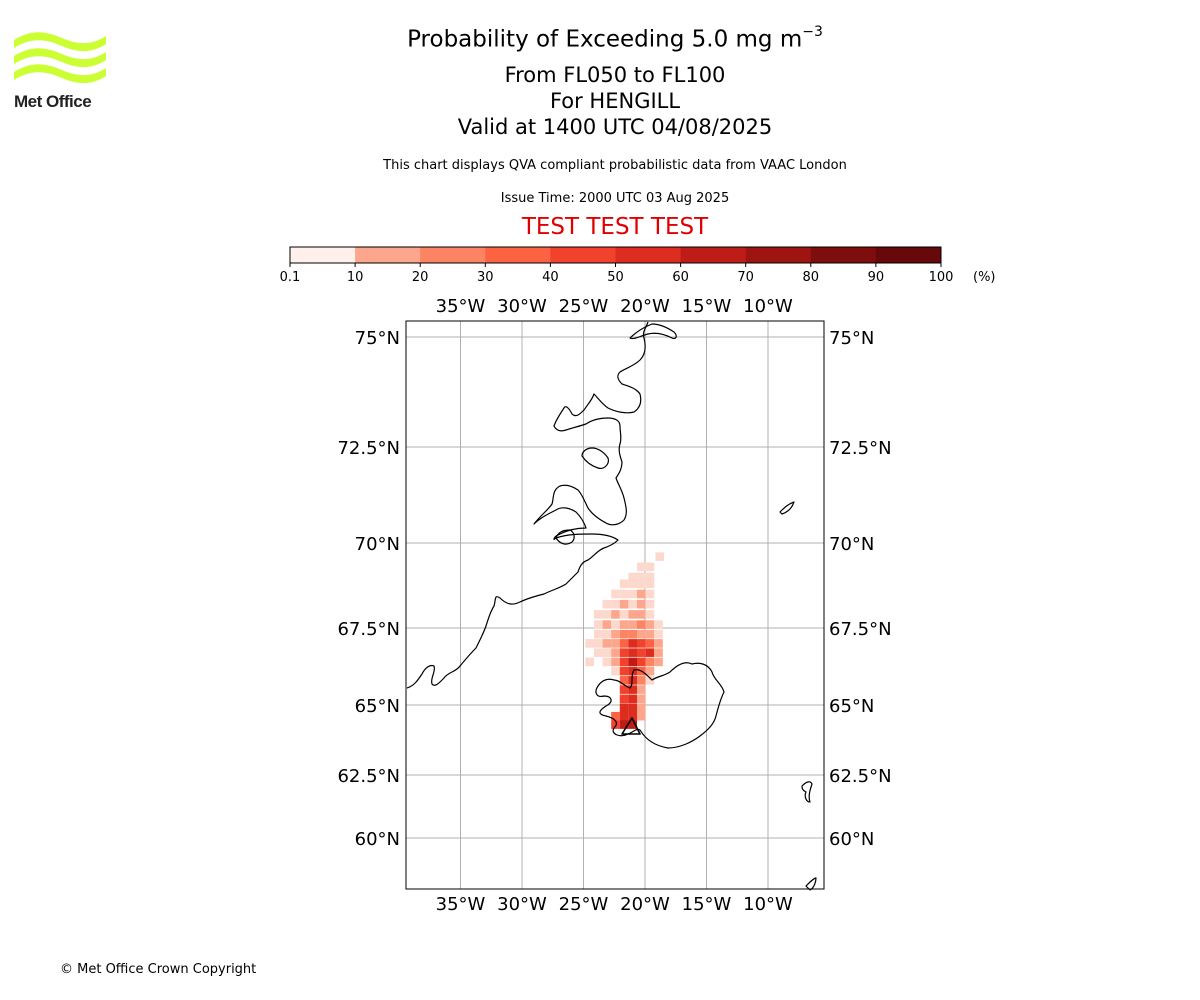 The image size is (1200, 1000). What do you see at coordinates (680, 277) in the screenshot?
I see `colorbar-tick-label: 60` at bounding box center [680, 277].